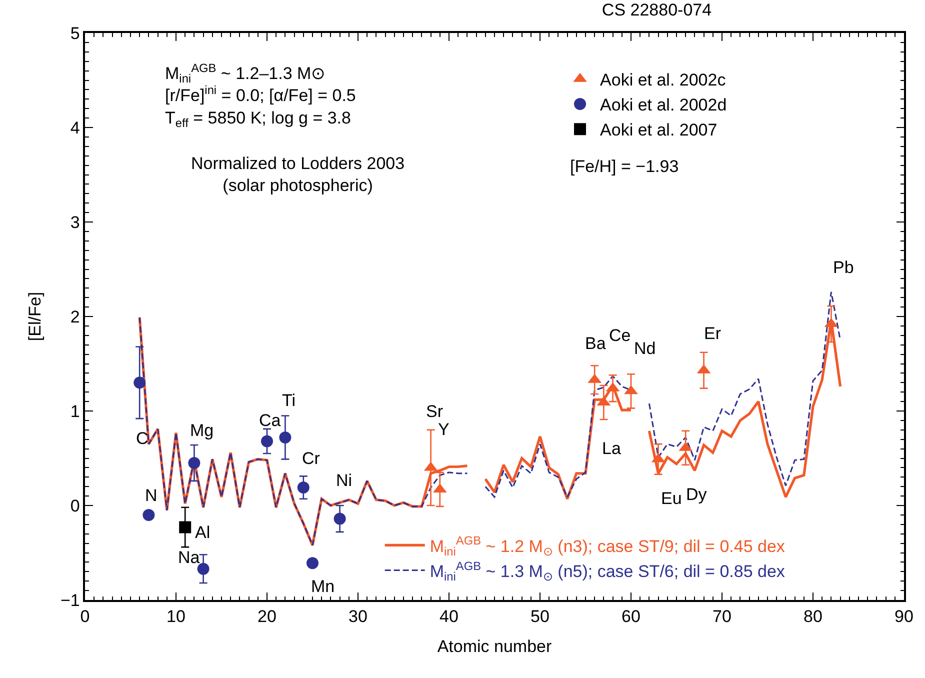 The width and height of the screenshot is (925, 678). Describe the element at coordinates (697, 494) in the screenshot. I see `annotation: Dy` at that location.